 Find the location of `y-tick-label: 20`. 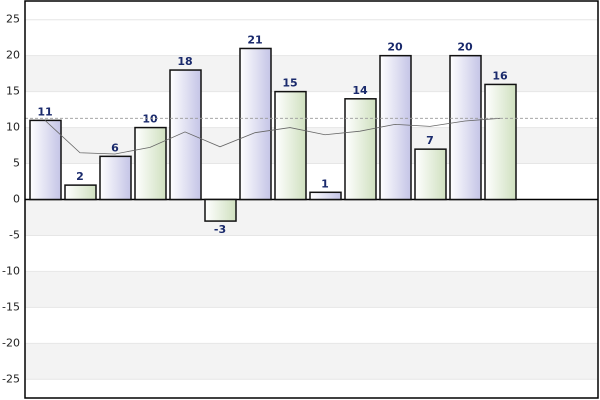

y-tick-label: 20 is located at coordinates (13, 55).